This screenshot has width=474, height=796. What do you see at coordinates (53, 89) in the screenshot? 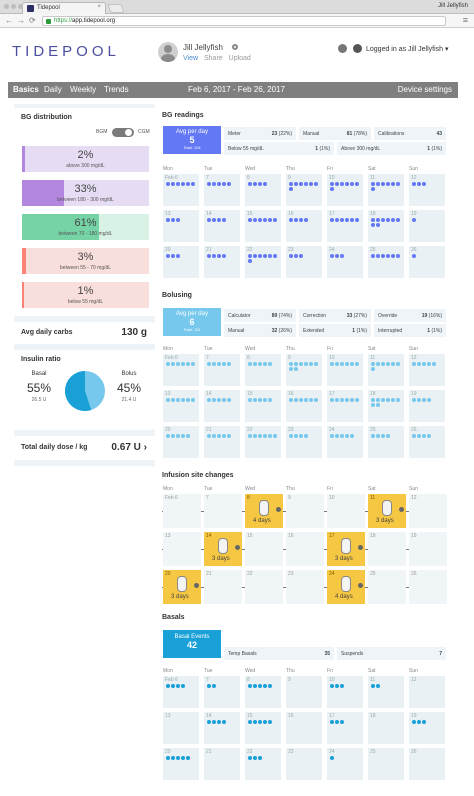
I see `tab-daily: Daily` at bounding box center [53, 89].